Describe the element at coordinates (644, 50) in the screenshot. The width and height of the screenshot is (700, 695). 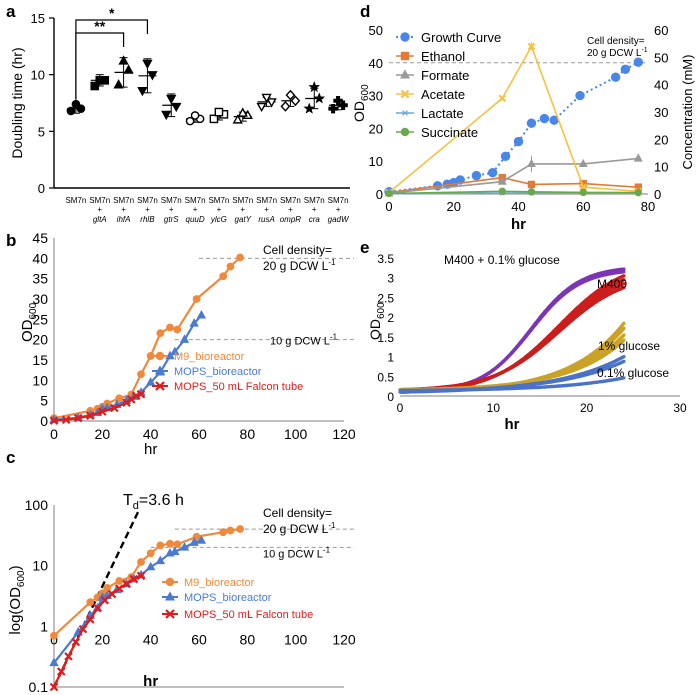
I see `panel-d-reference-sublabel-exp: -1` at that location.